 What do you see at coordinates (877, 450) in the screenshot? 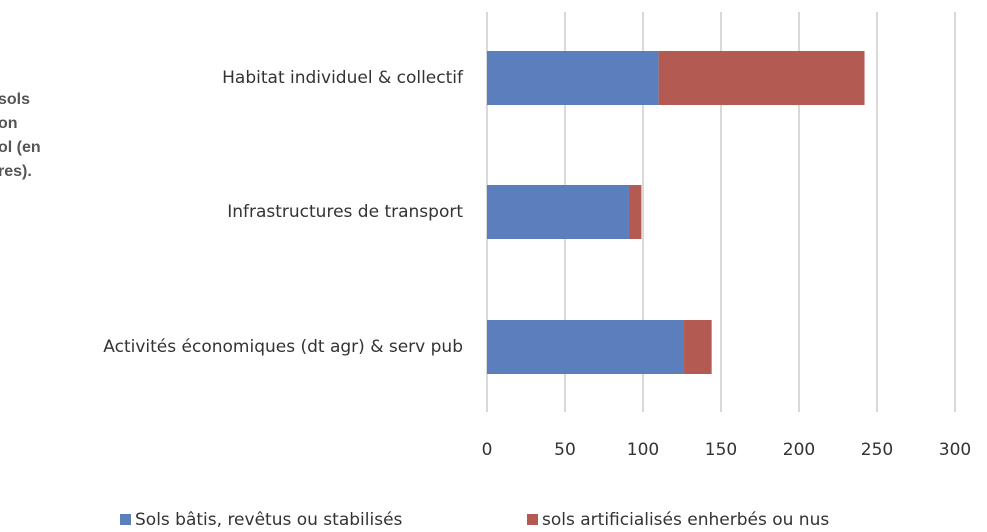
I see `x-tick-label: 250` at bounding box center [877, 450].